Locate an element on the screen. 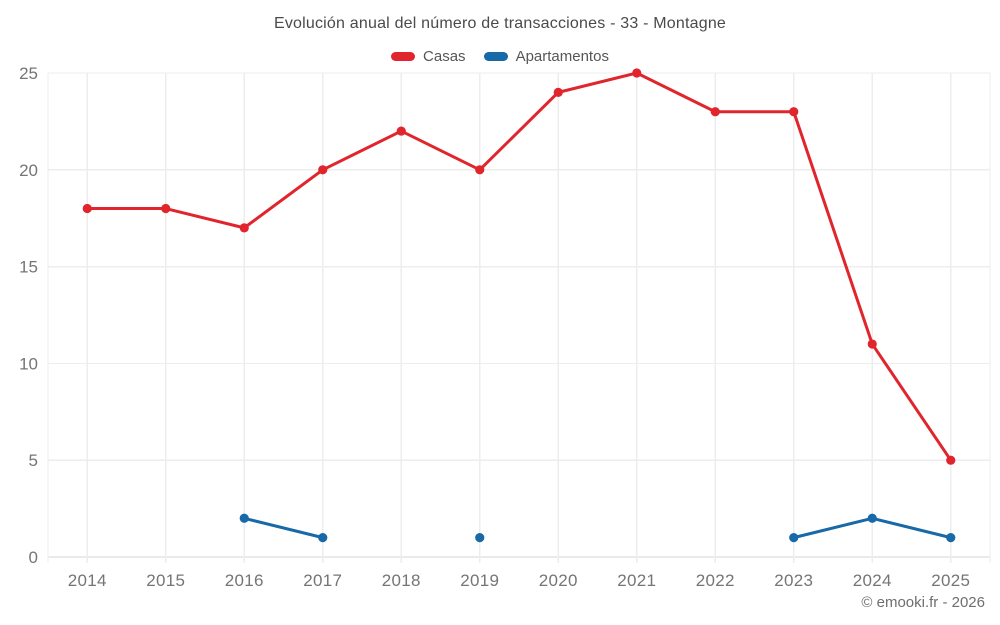 Image resolution: width=1000 pixels, height=625 pixels. casas-point-2017 is located at coordinates (323, 170).